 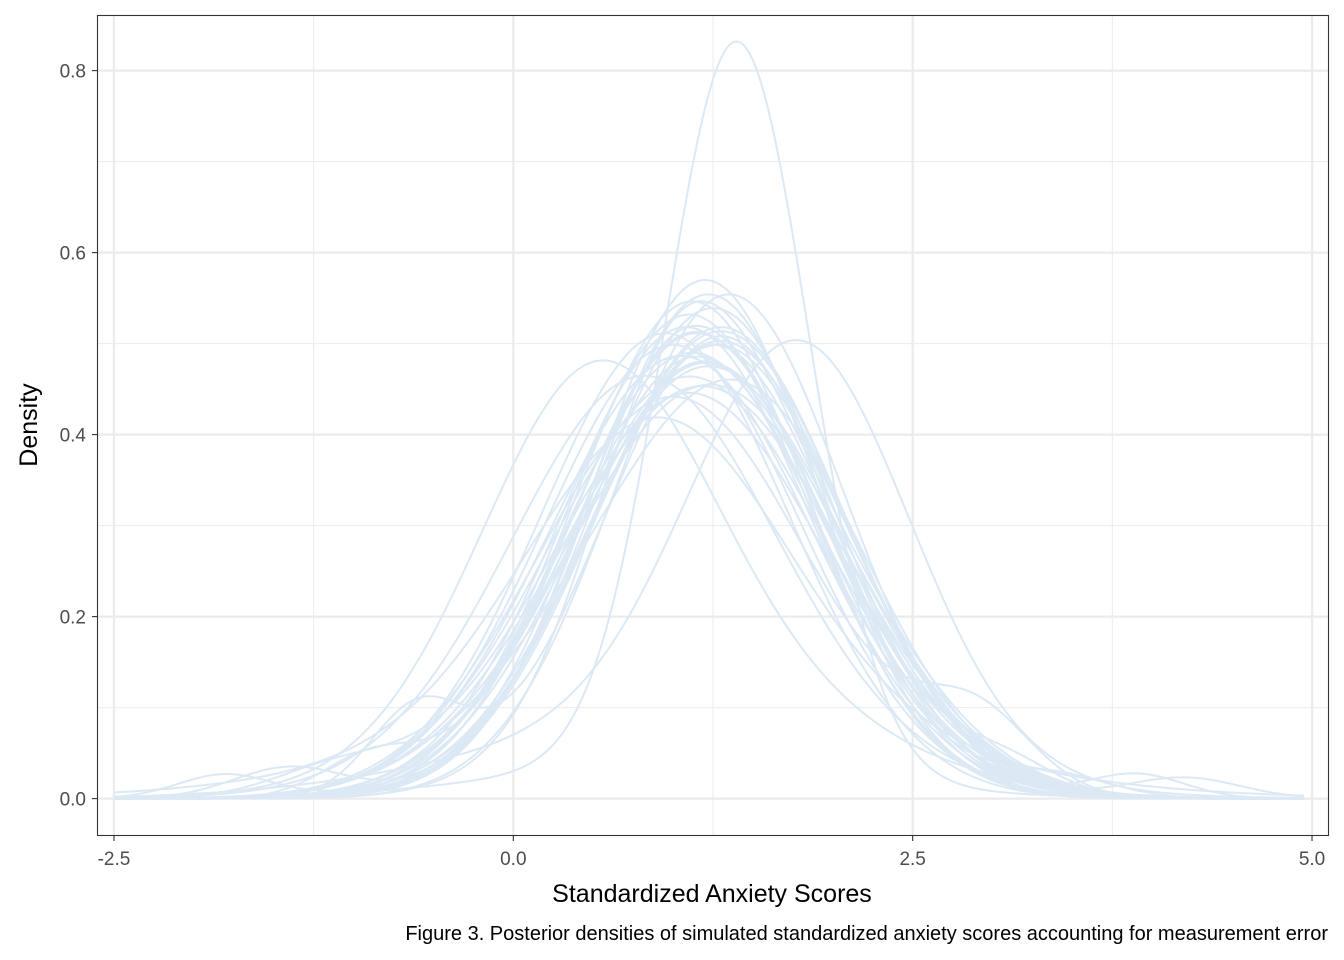 I want to click on y-tick-label: 0.8, so click(x=73, y=72).